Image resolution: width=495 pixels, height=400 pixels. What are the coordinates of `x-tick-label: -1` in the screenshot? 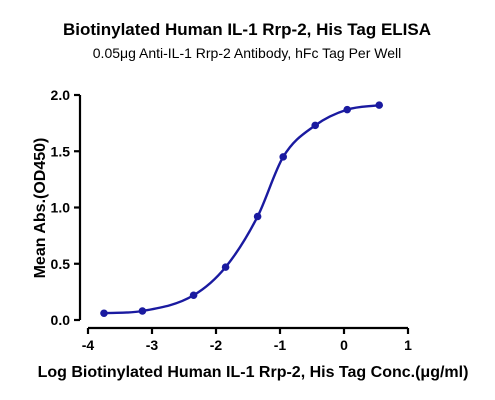 It's located at (280, 345).